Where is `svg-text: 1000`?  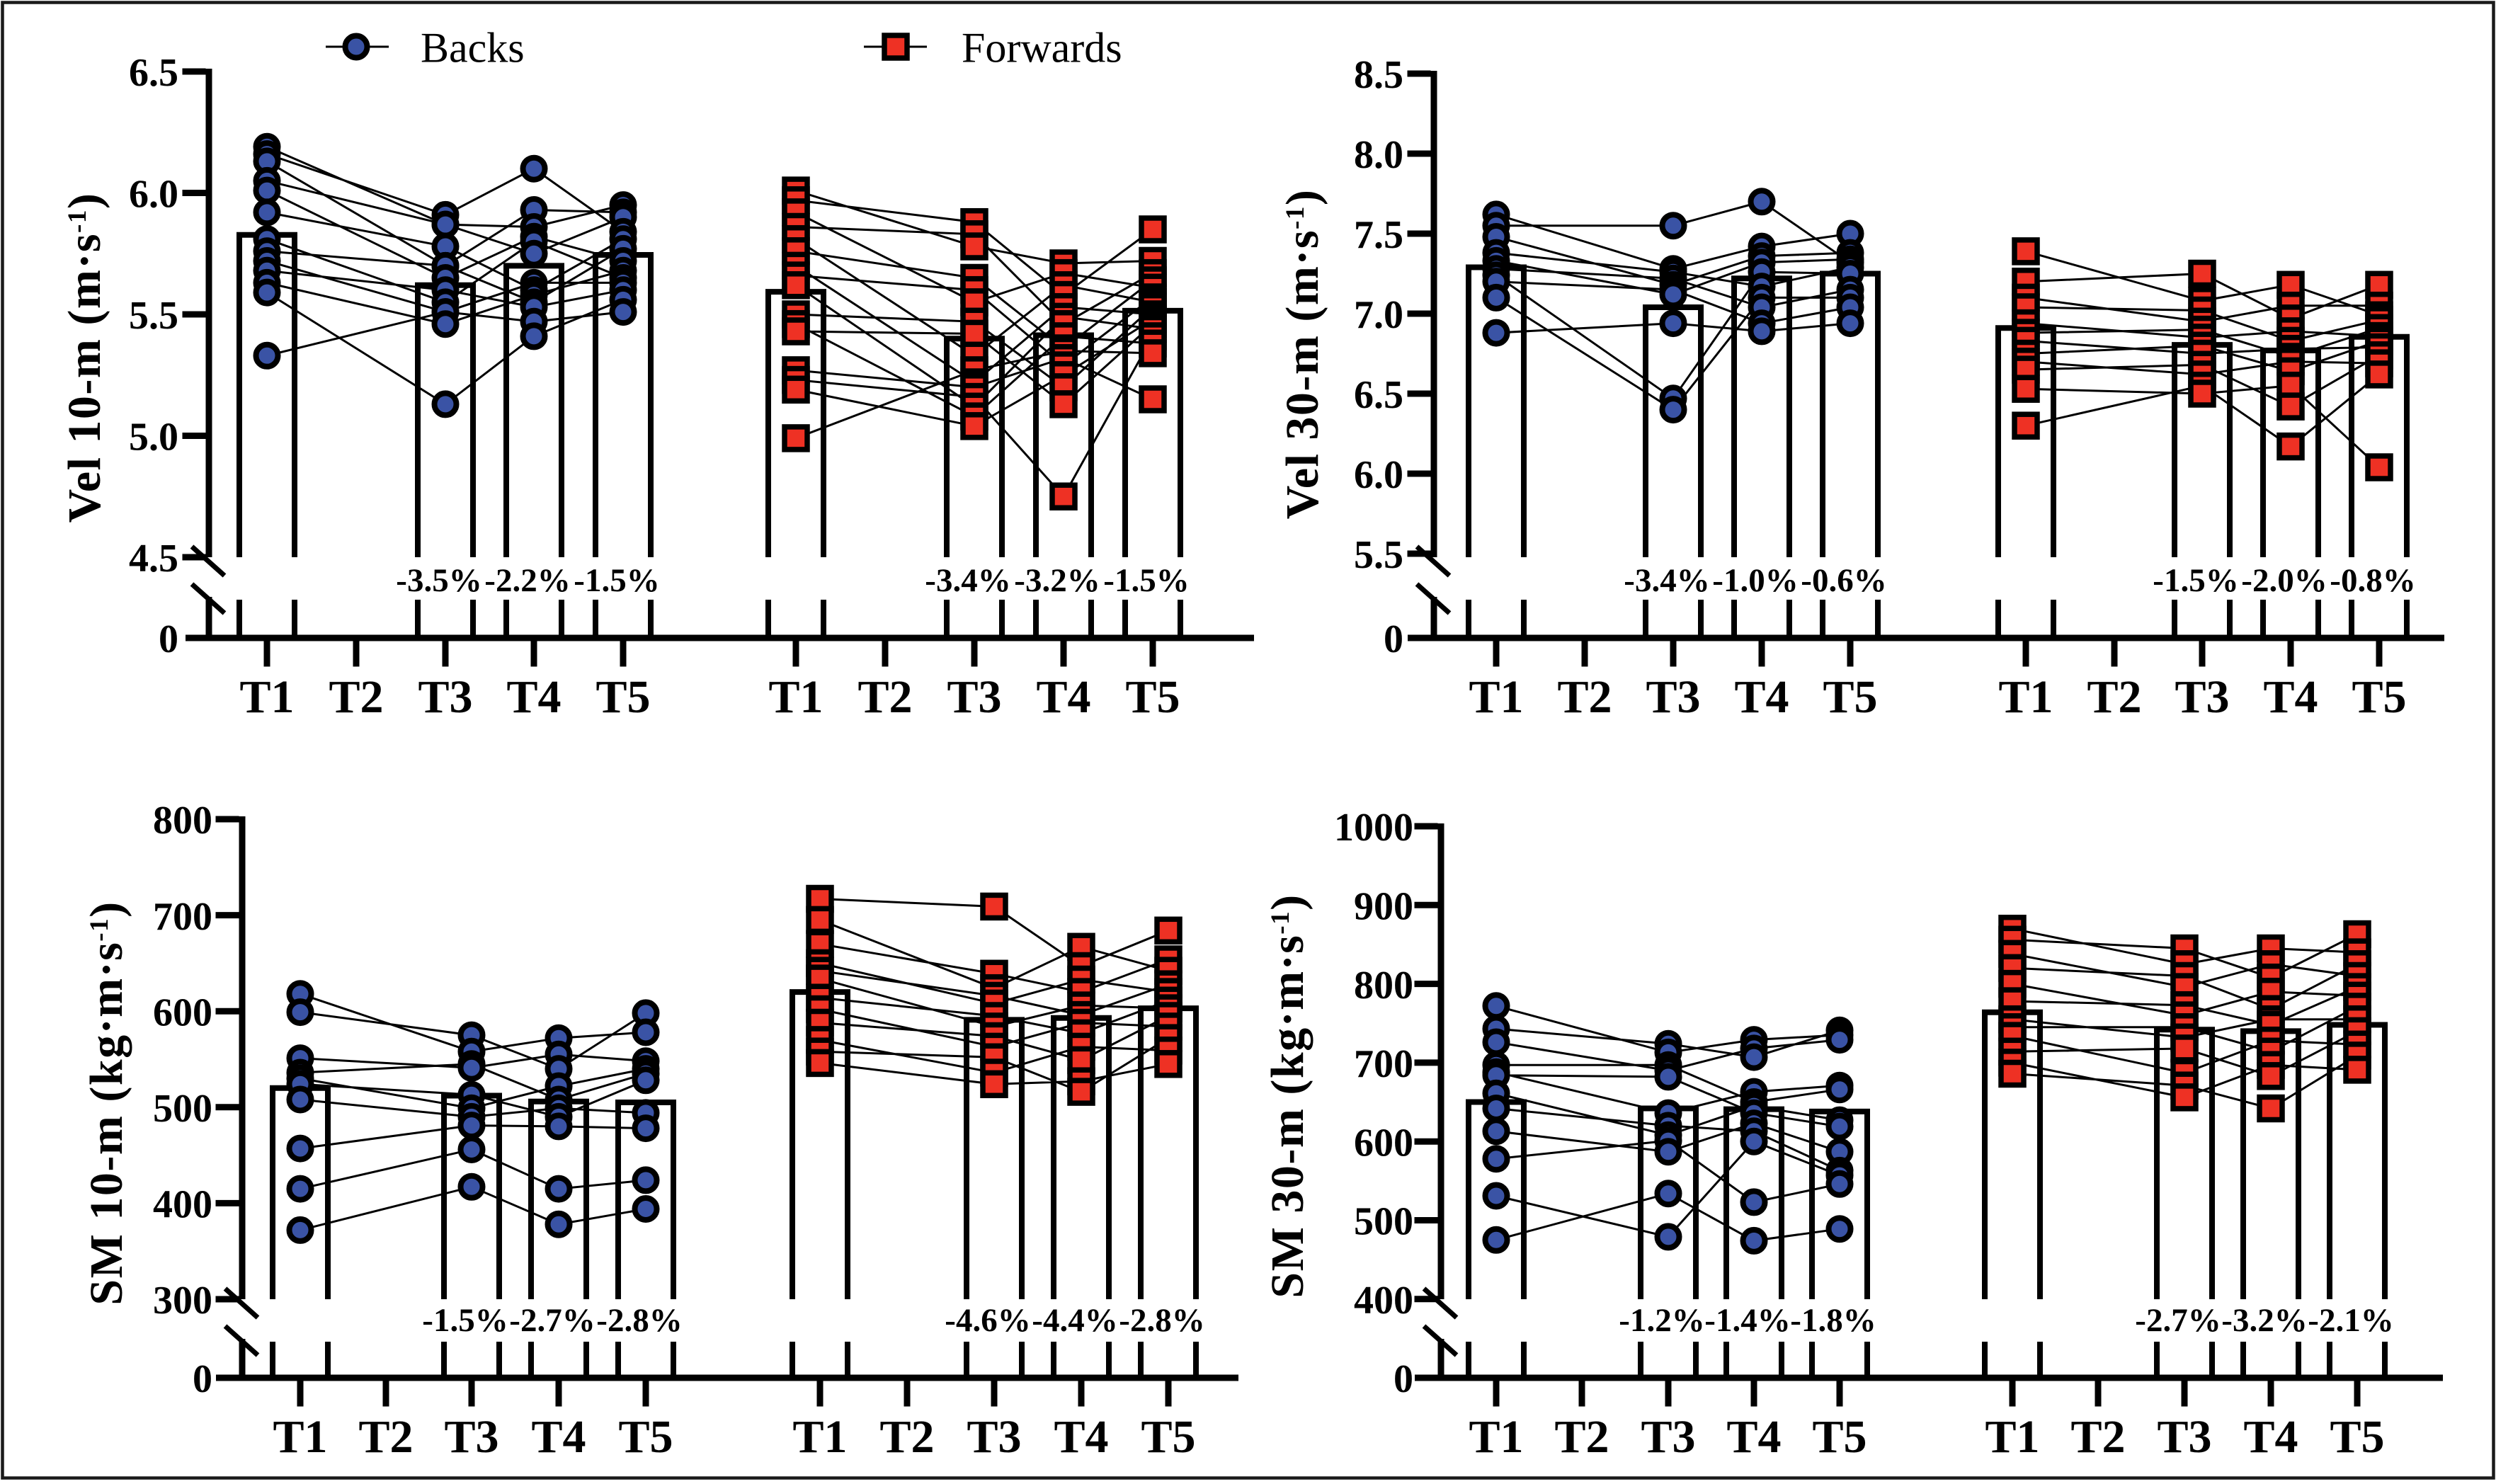
svg-text: 1000 is located at coordinates (1373, 828).